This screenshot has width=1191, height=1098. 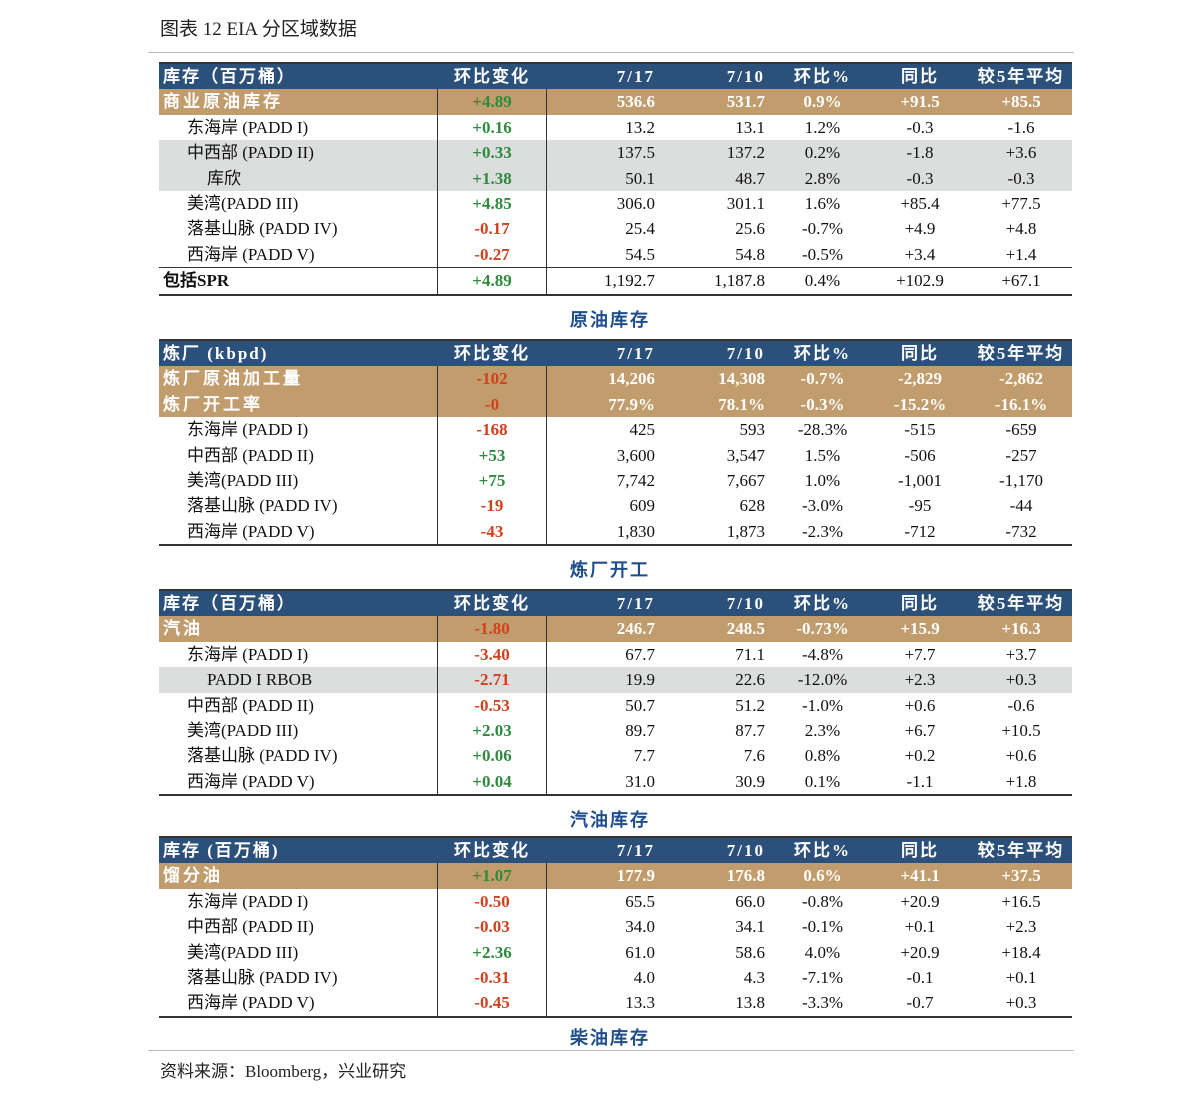 What do you see at coordinates (492, 430) in the screenshot?
I see `cell-change: -168` at bounding box center [492, 430].